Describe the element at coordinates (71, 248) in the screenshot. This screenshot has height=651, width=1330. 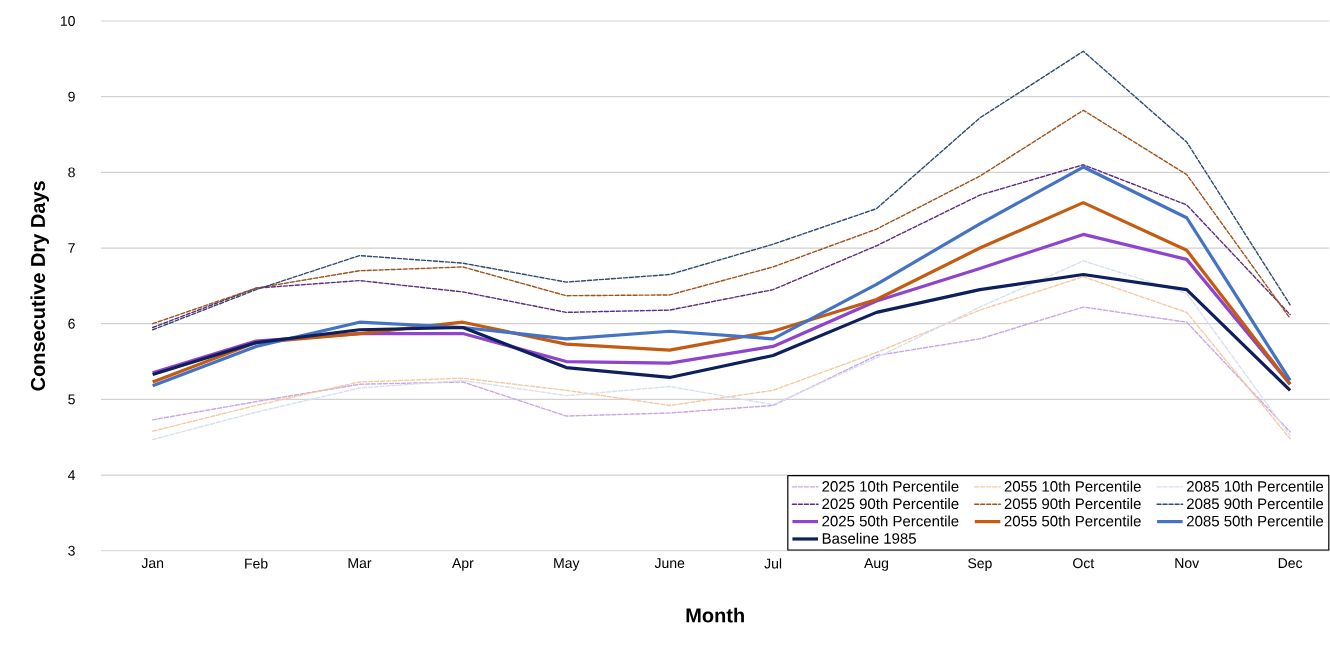
I see `y-tick-label: 7` at that location.